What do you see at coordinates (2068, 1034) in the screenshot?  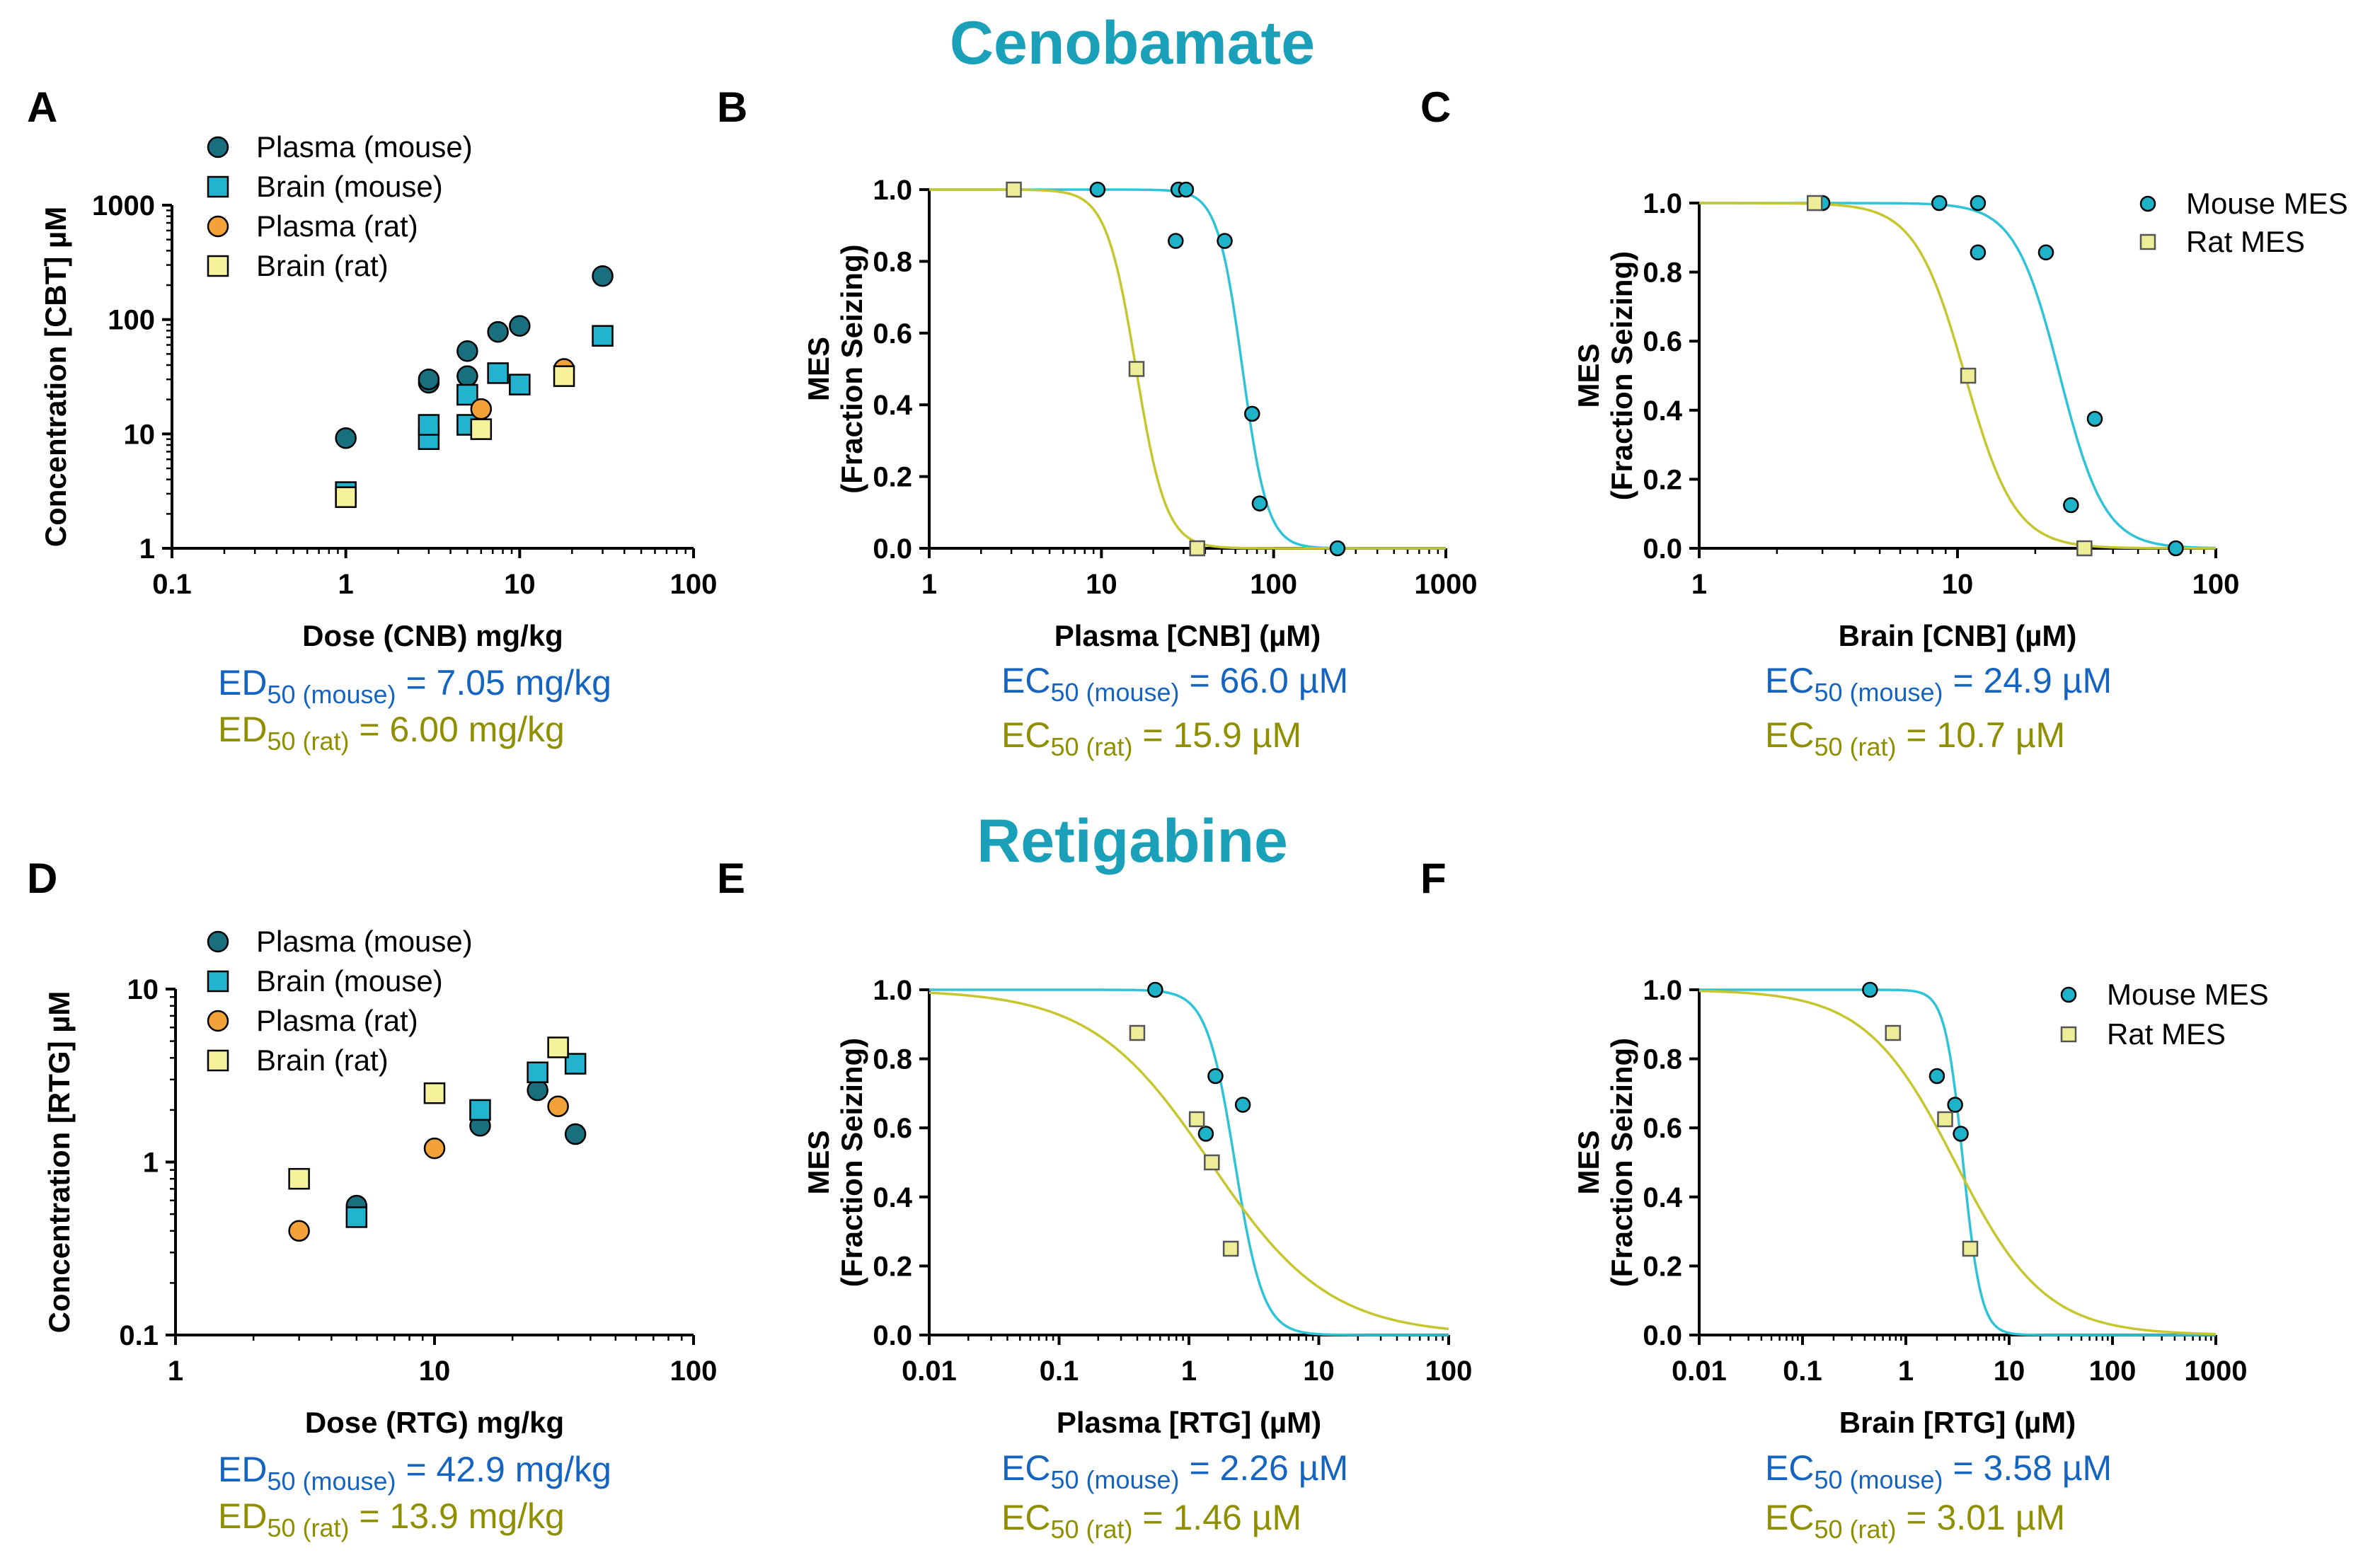 I see `legend-marker-rat-mes` at bounding box center [2068, 1034].